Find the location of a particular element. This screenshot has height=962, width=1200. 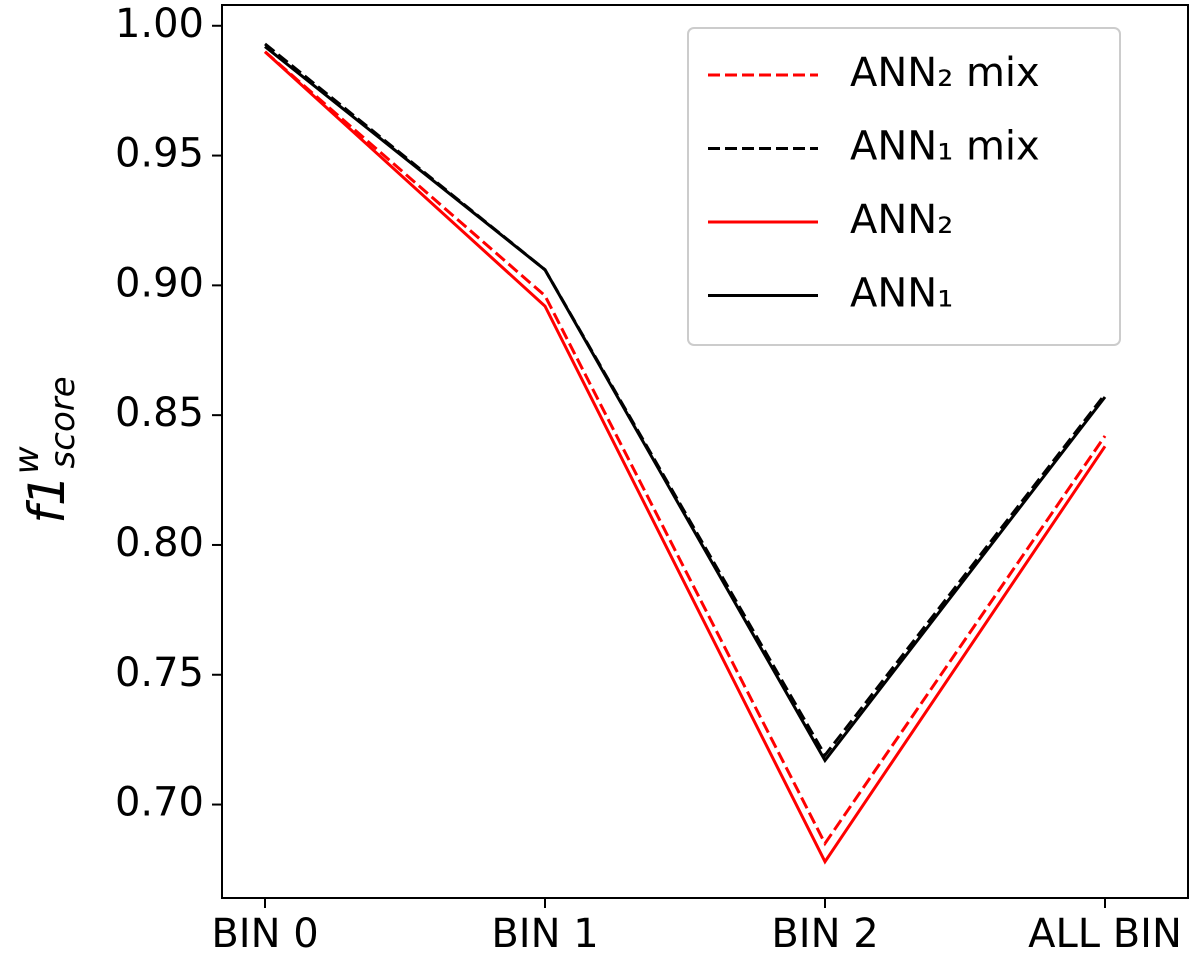

legend-label: ANN₂ is located at coordinates (901, 220).